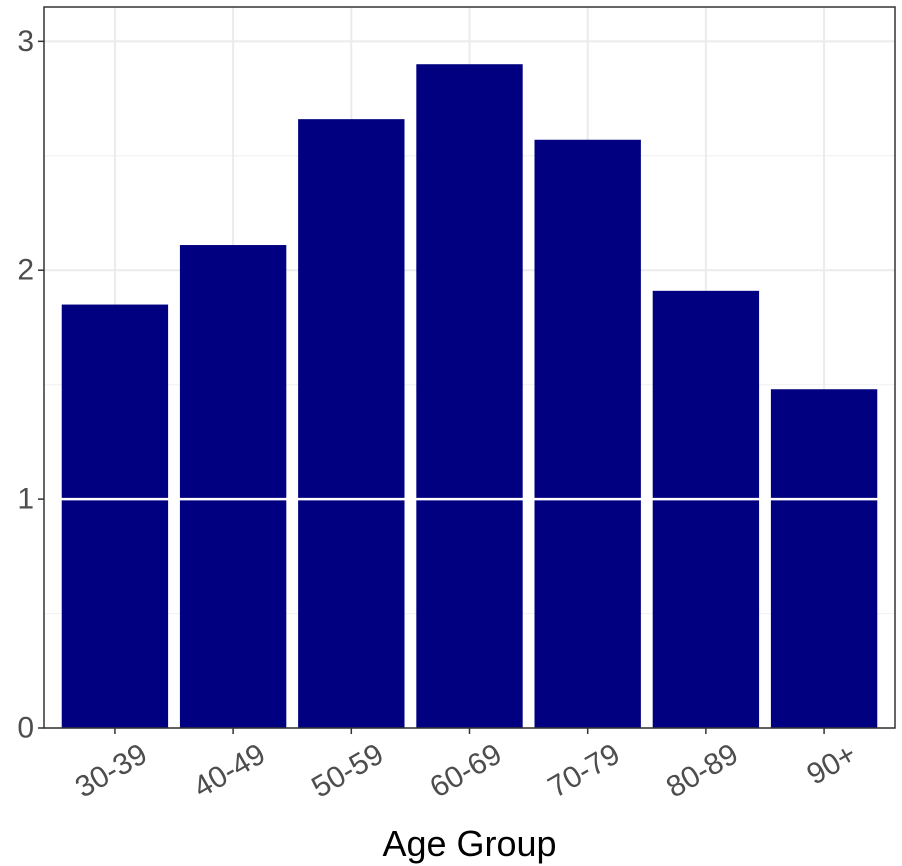  I want to click on x-tick-label: 80-89, so click(702, 770).